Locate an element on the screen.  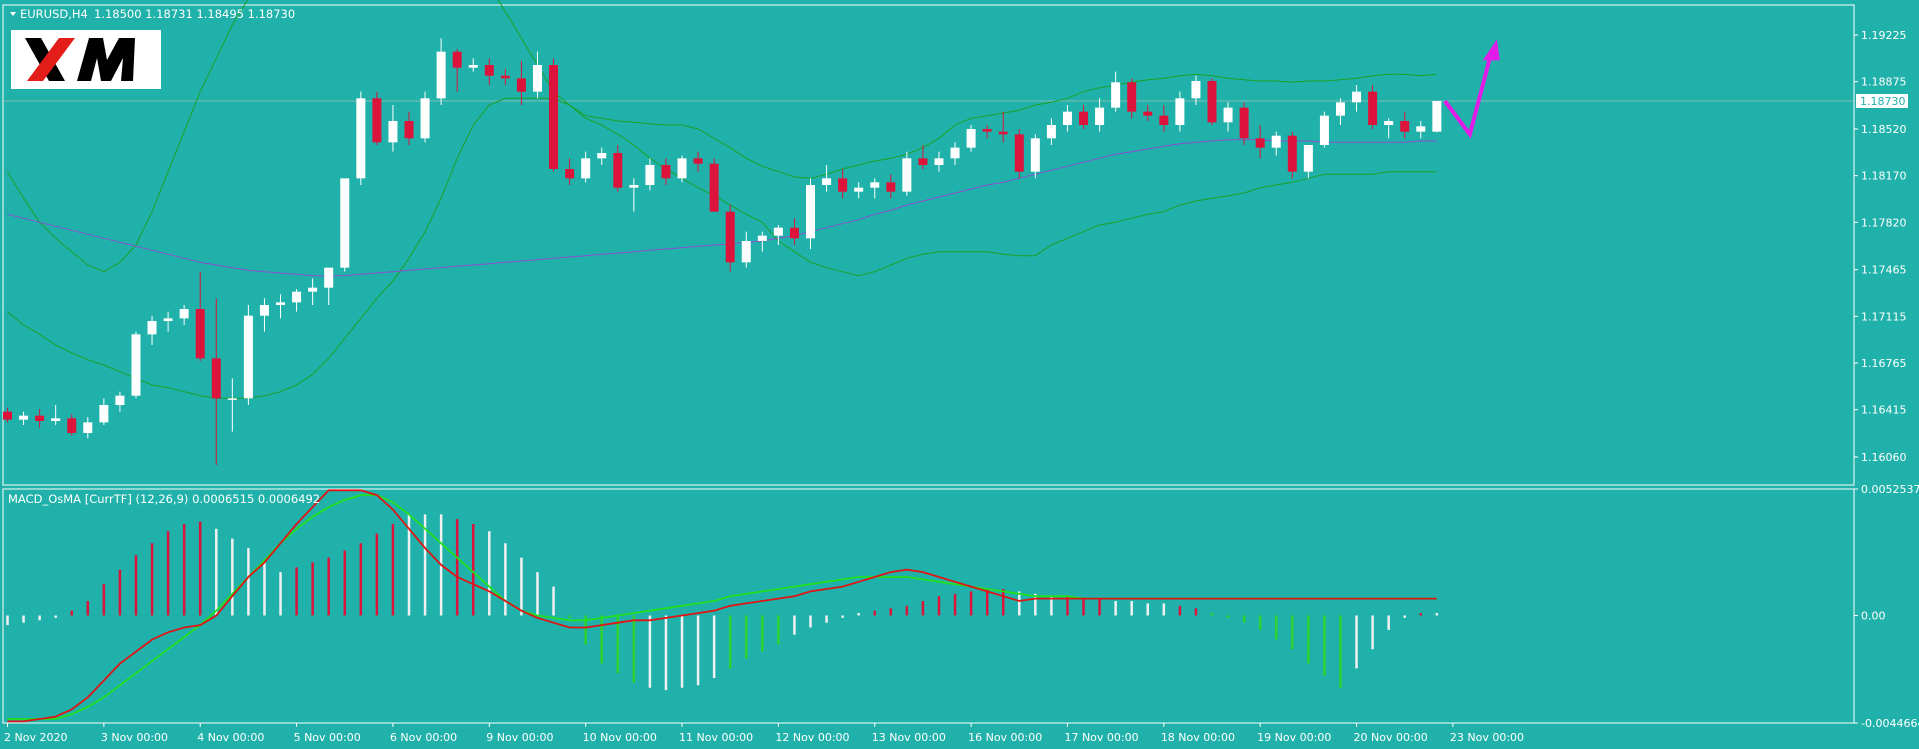
price-tick-label: 1.16765 is located at coordinates (1884, 363).